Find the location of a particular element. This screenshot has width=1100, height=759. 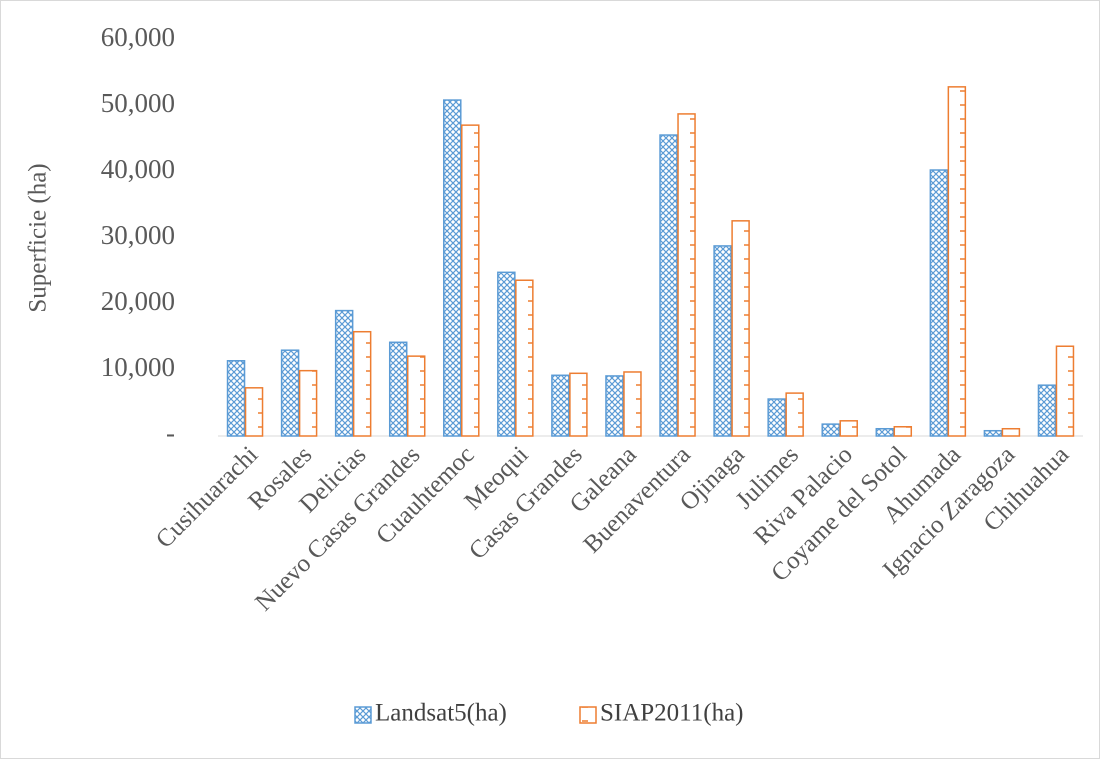

legend-label: SIAP2011(ha) is located at coordinates (672, 713).